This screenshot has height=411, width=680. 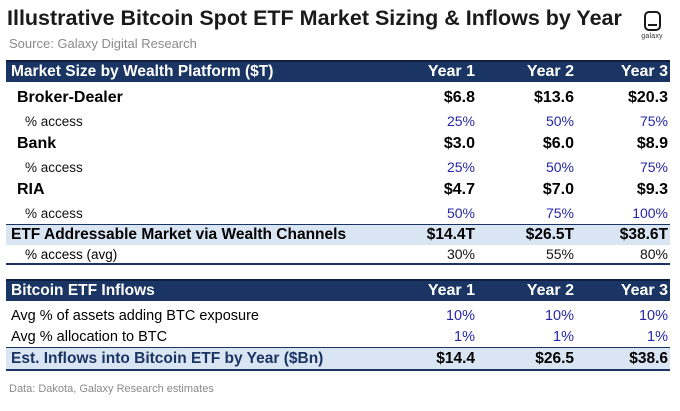 What do you see at coordinates (459, 189) in the screenshot?
I see `cell-value: $4.7` at bounding box center [459, 189].